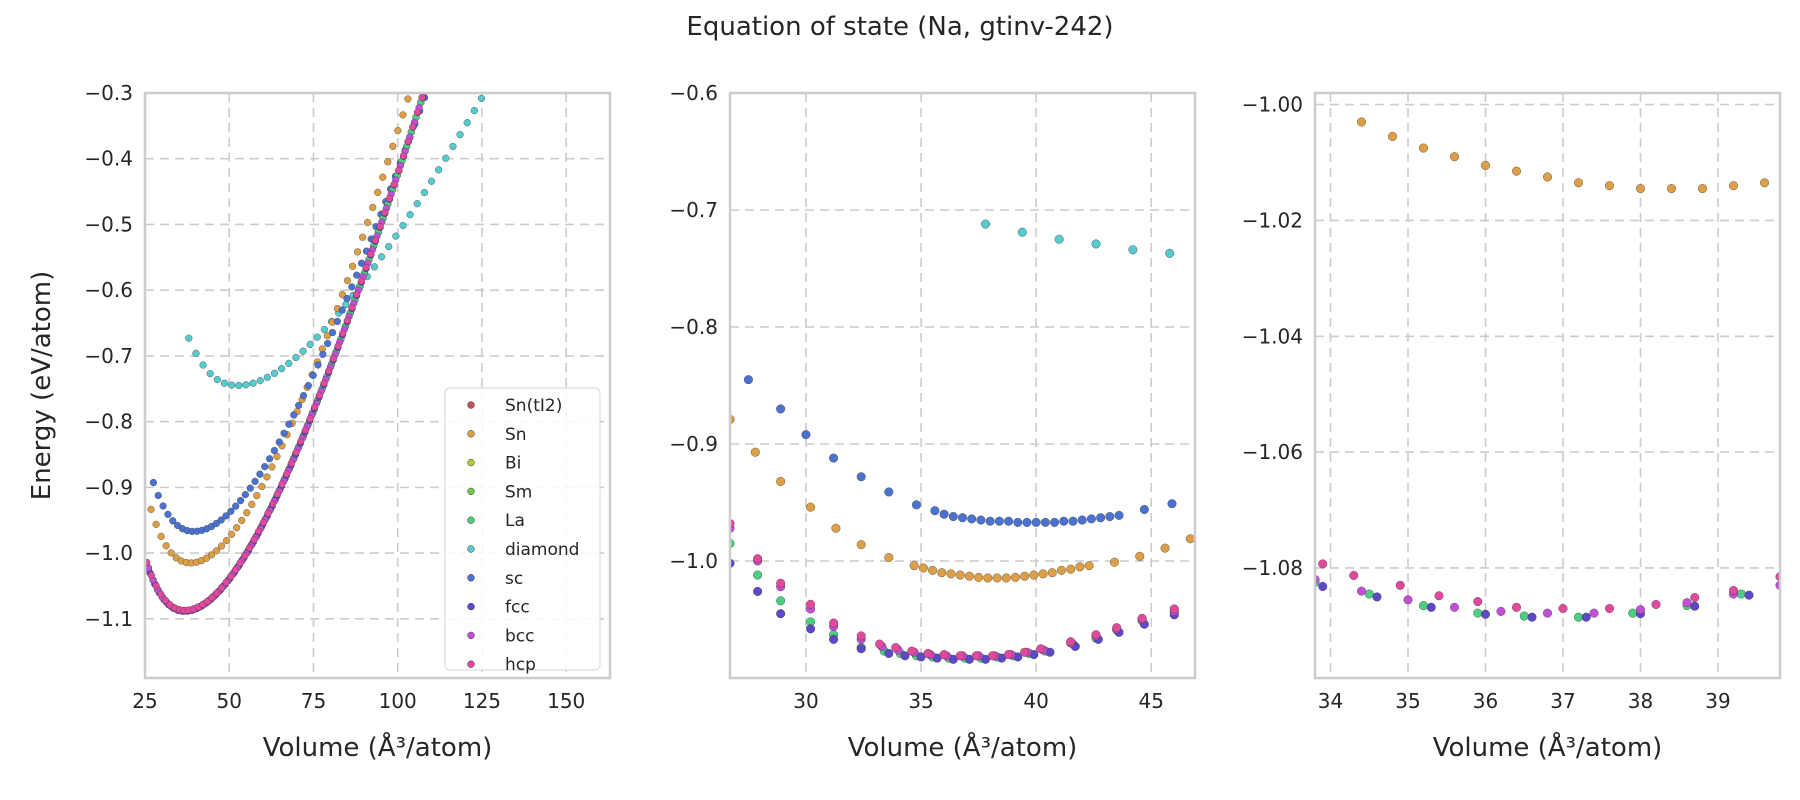 This screenshot has height=800, width=1800. Describe the element at coordinates (693, 93) in the screenshot. I see `y-tick-label: −0.6` at that location.